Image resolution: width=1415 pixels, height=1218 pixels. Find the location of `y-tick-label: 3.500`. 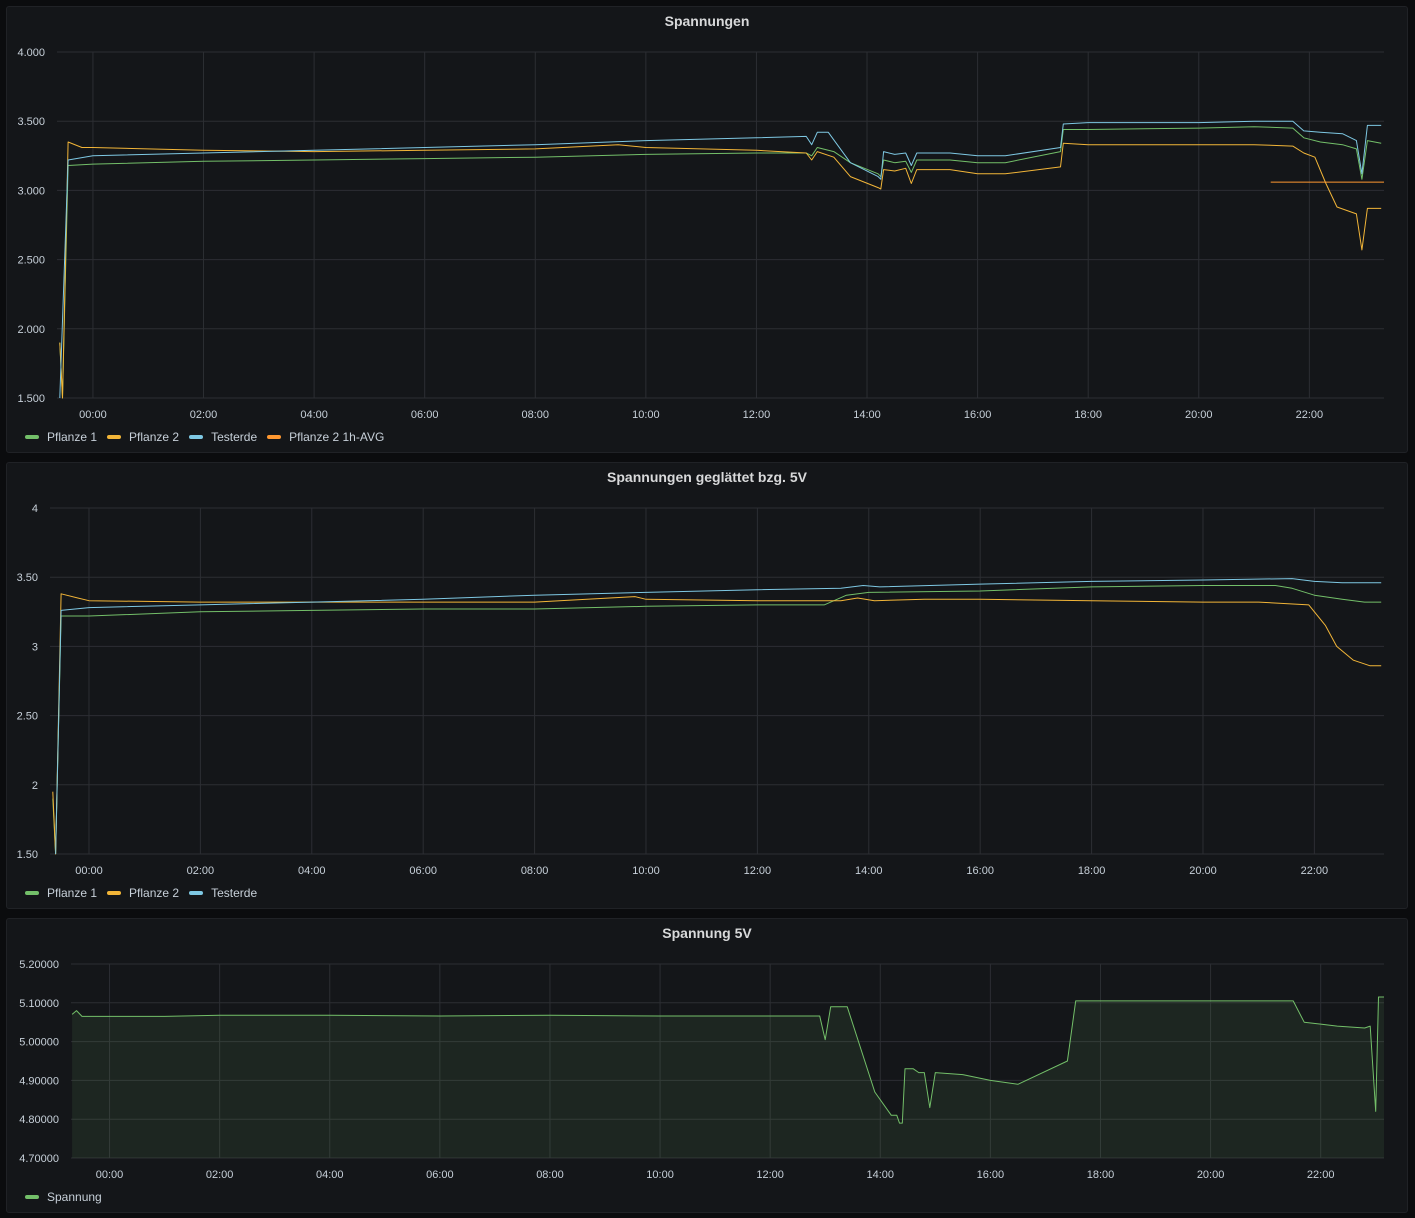

y-tick-label: 3.500 is located at coordinates (31, 122).